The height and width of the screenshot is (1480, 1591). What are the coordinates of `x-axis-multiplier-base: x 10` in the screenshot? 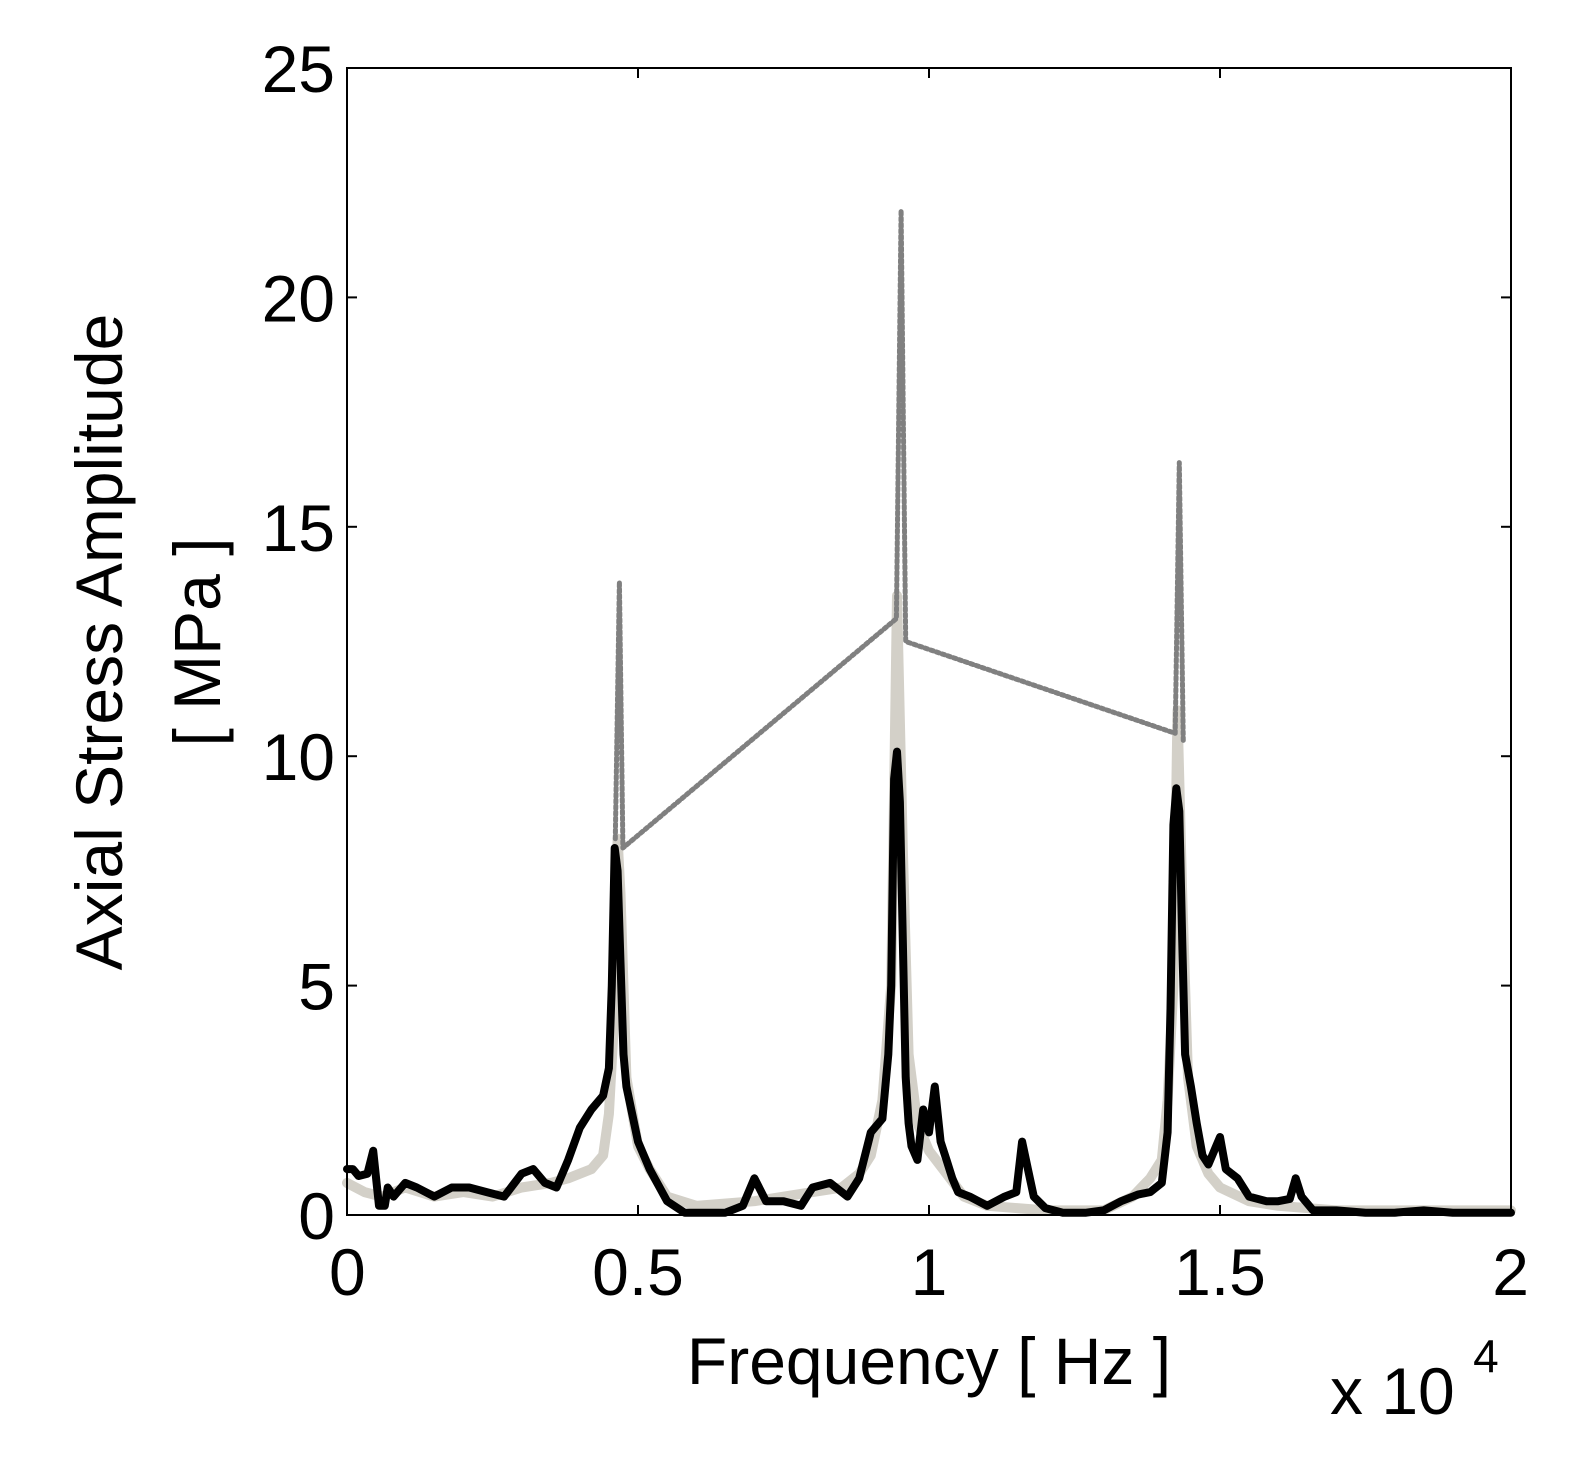 It's located at (1392, 1391).